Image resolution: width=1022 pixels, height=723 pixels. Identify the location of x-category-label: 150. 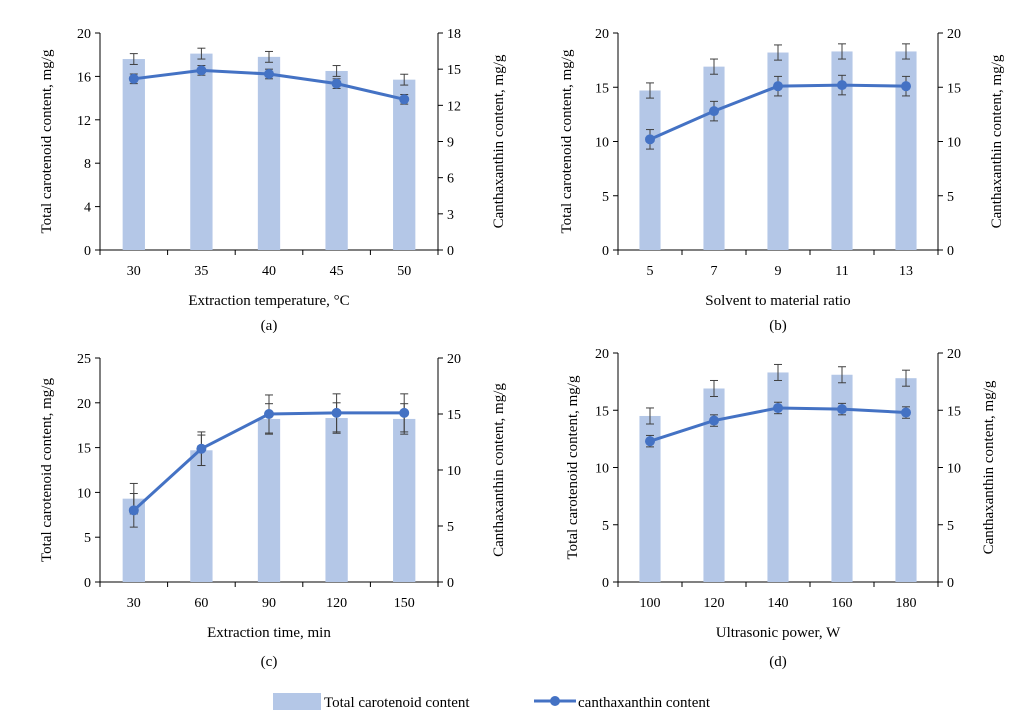
(404, 603).